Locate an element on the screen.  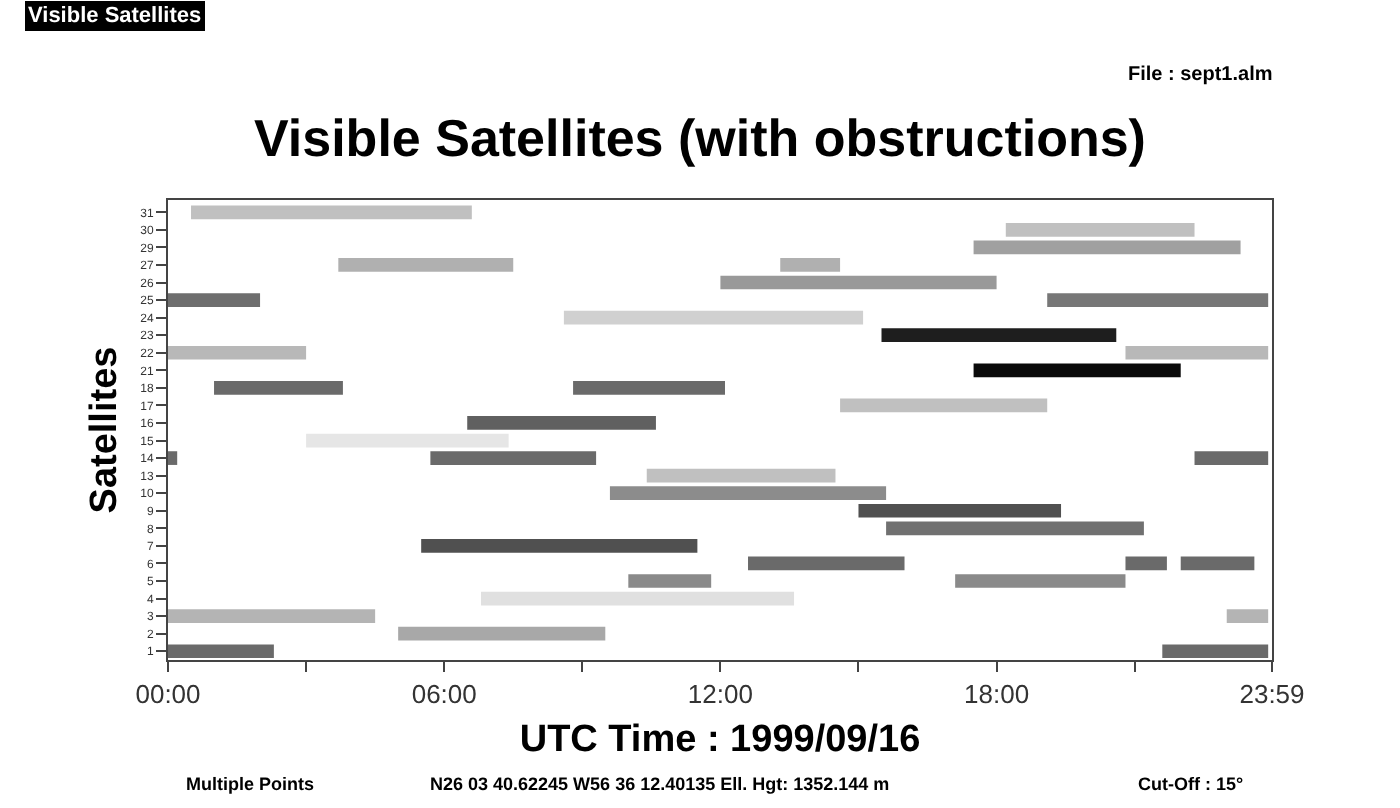
text: N26 03 40.62245 W56 36 12.40135 Ell. Hgt: 1352.144 m is located at coordinates (660, 784).